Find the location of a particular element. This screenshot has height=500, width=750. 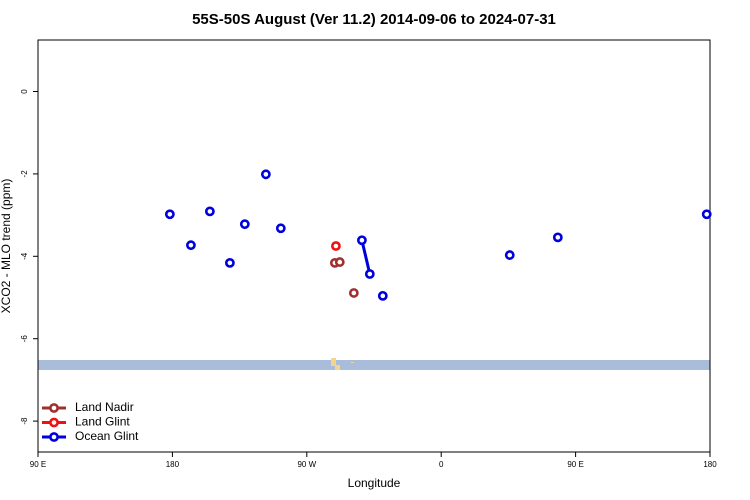

y-axis-label: XCO2 - MLO trend (ppm) is located at coordinates (6, 246).